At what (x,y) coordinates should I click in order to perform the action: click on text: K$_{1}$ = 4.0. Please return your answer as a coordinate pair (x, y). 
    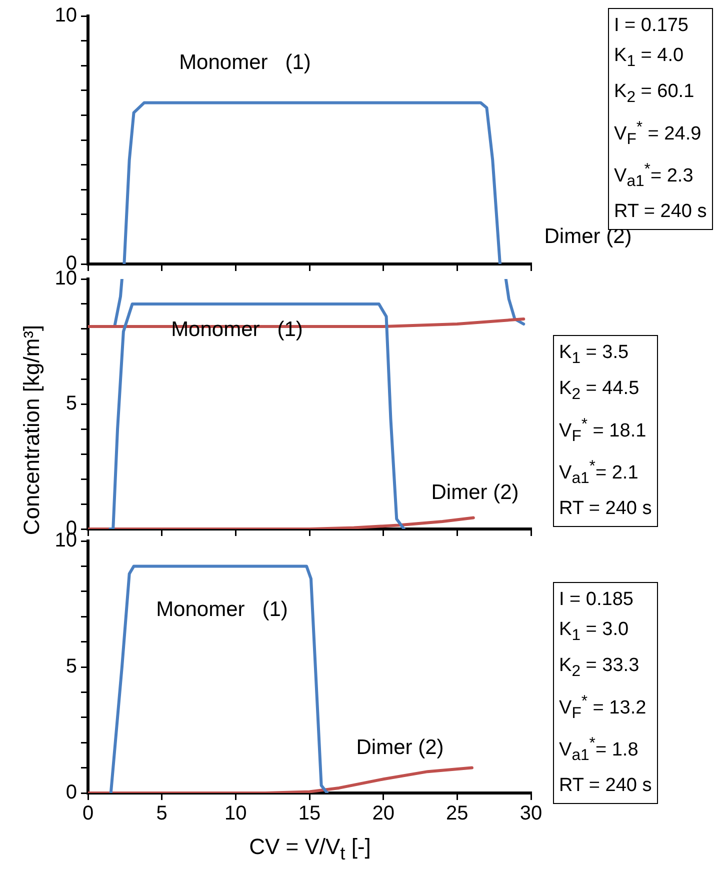
    Looking at the image, I should click on (649, 58).